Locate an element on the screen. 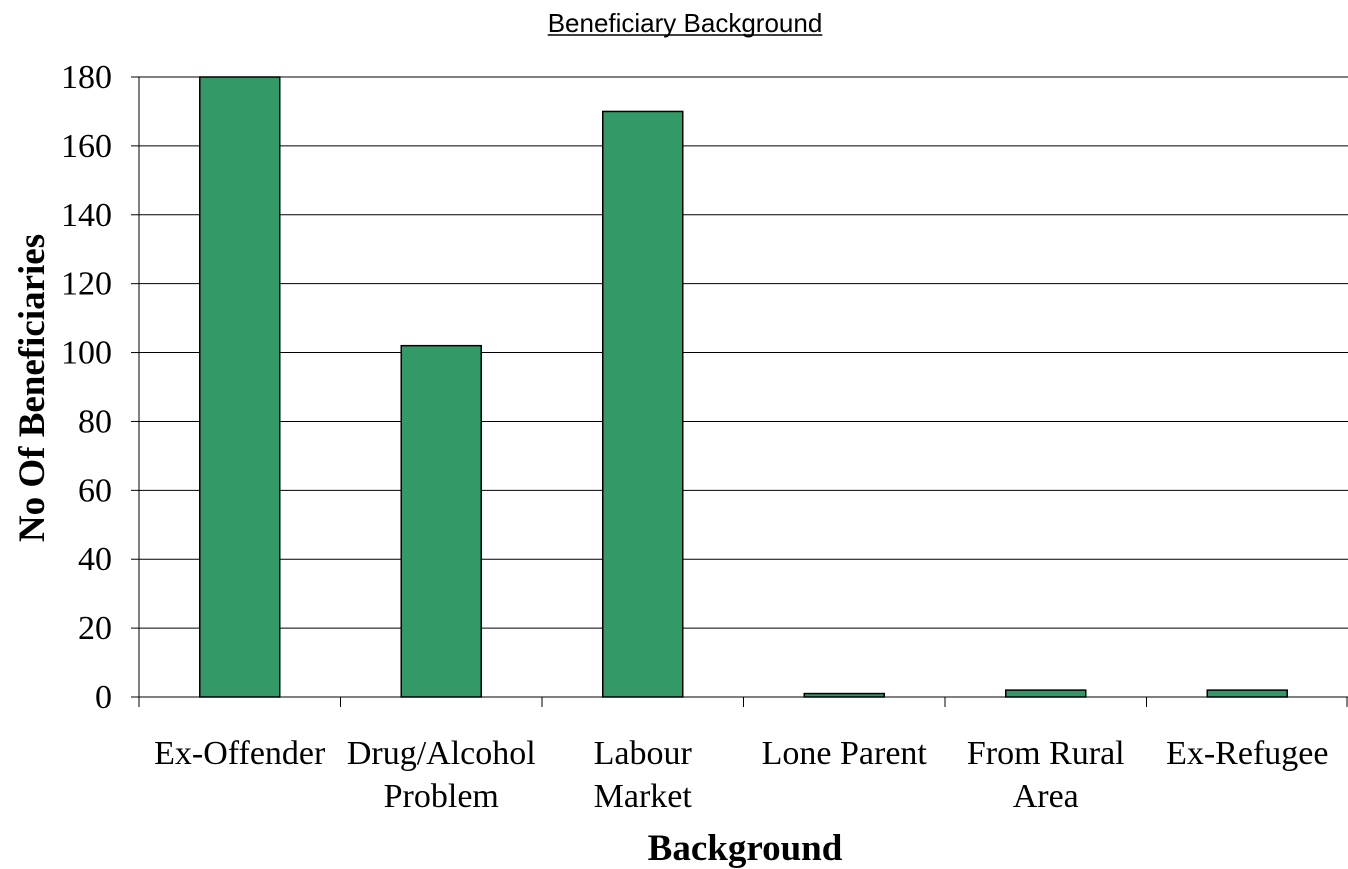 This screenshot has width=1348, height=869. x-tick-label: Problem is located at coordinates (441, 796).